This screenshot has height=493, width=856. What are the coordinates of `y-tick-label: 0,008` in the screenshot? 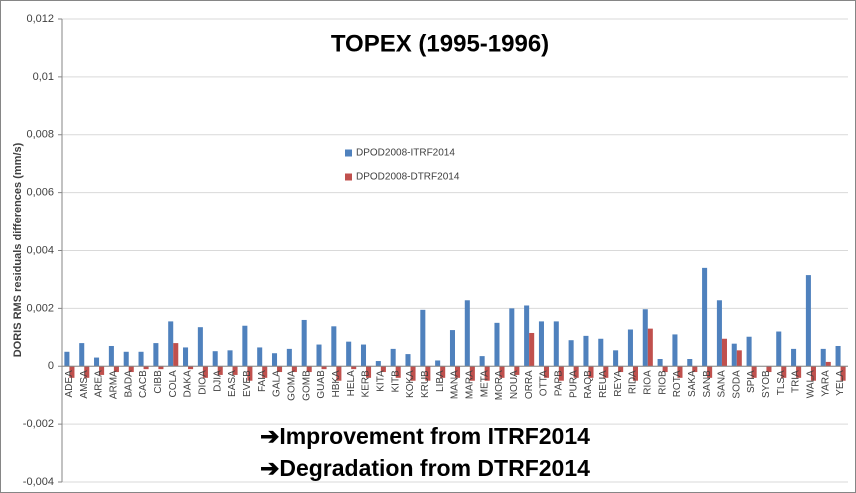 It's located at (40, 135).